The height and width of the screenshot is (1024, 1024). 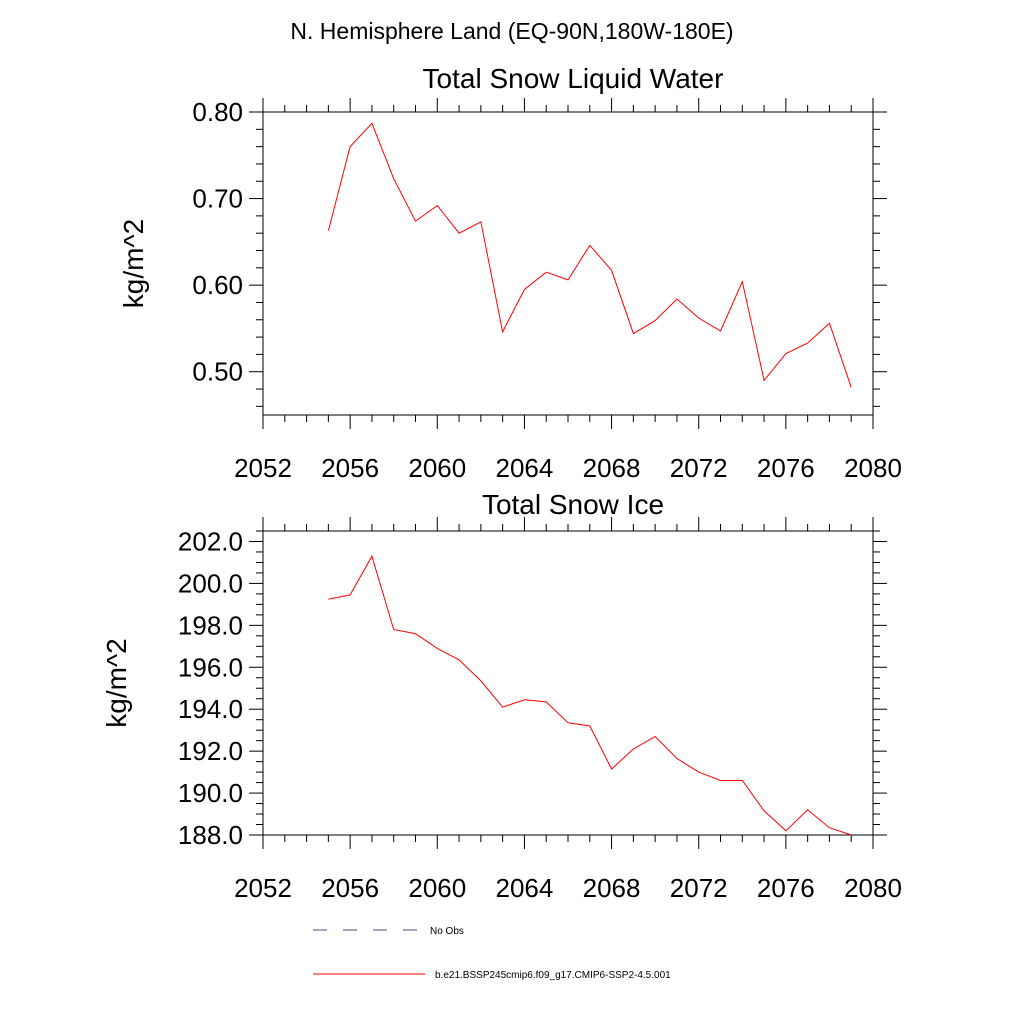 I want to click on y-tick-label: 194.0, so click(x=210, y=709).